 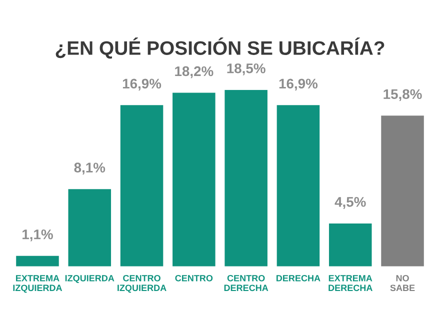 I want to click on x-tick-label: EXTREMA IZQUIERDA, so click(x=37, y=284).